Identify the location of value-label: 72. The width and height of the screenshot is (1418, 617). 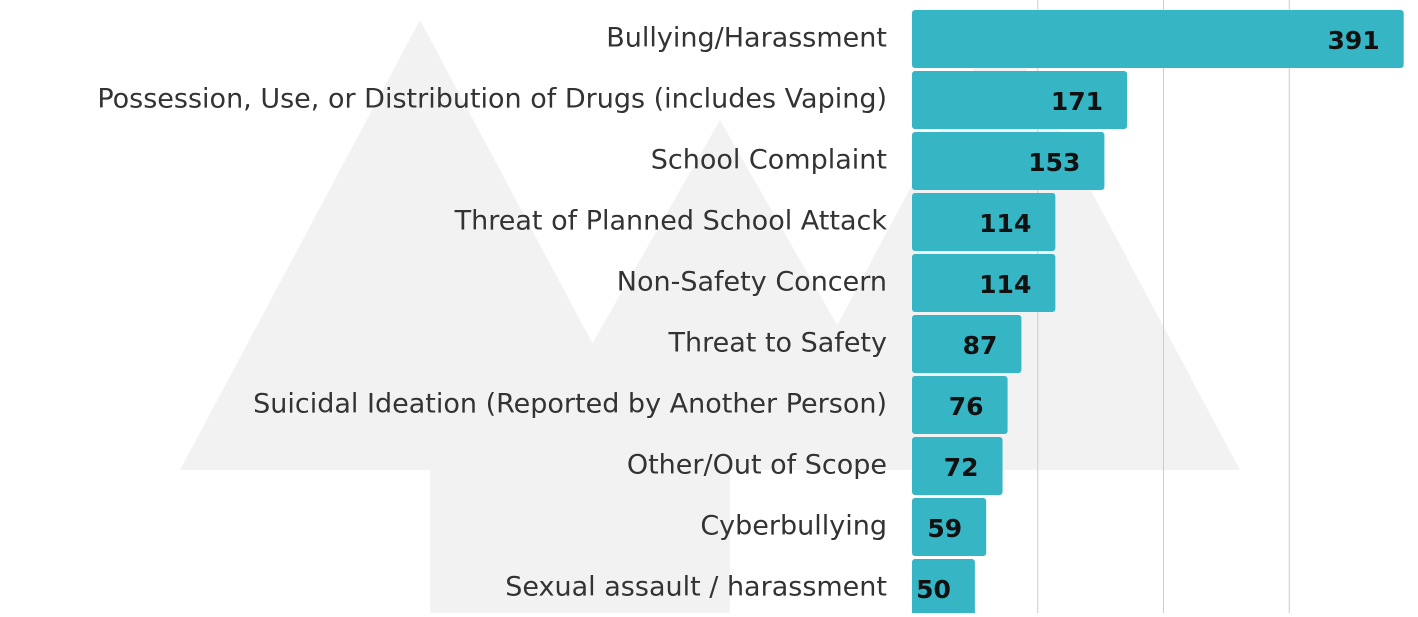
(961, 467).